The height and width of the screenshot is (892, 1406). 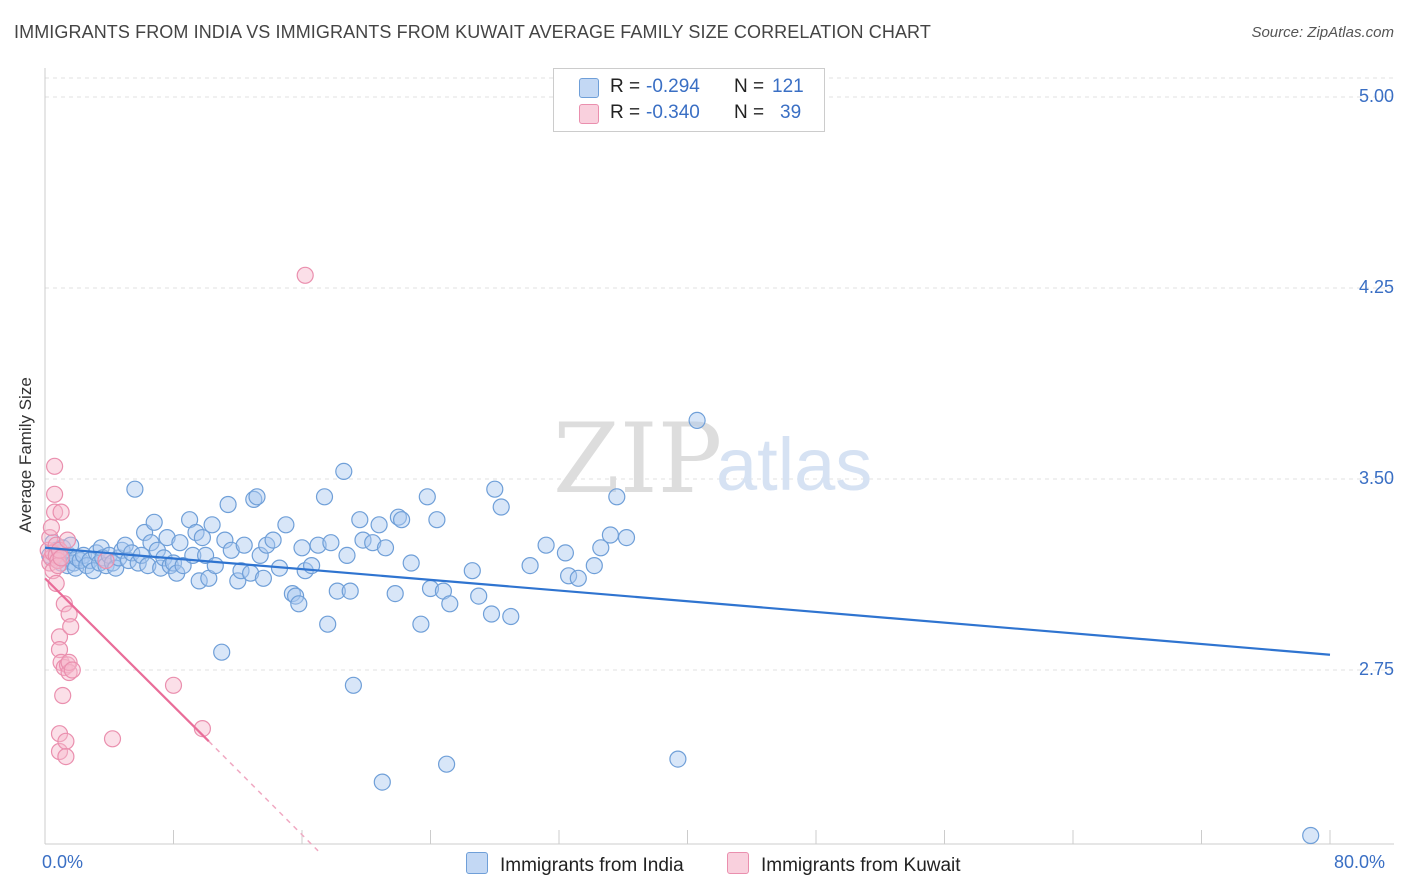 I want to click on bottom-legend-swatch-india, so click(x=477, y=863).